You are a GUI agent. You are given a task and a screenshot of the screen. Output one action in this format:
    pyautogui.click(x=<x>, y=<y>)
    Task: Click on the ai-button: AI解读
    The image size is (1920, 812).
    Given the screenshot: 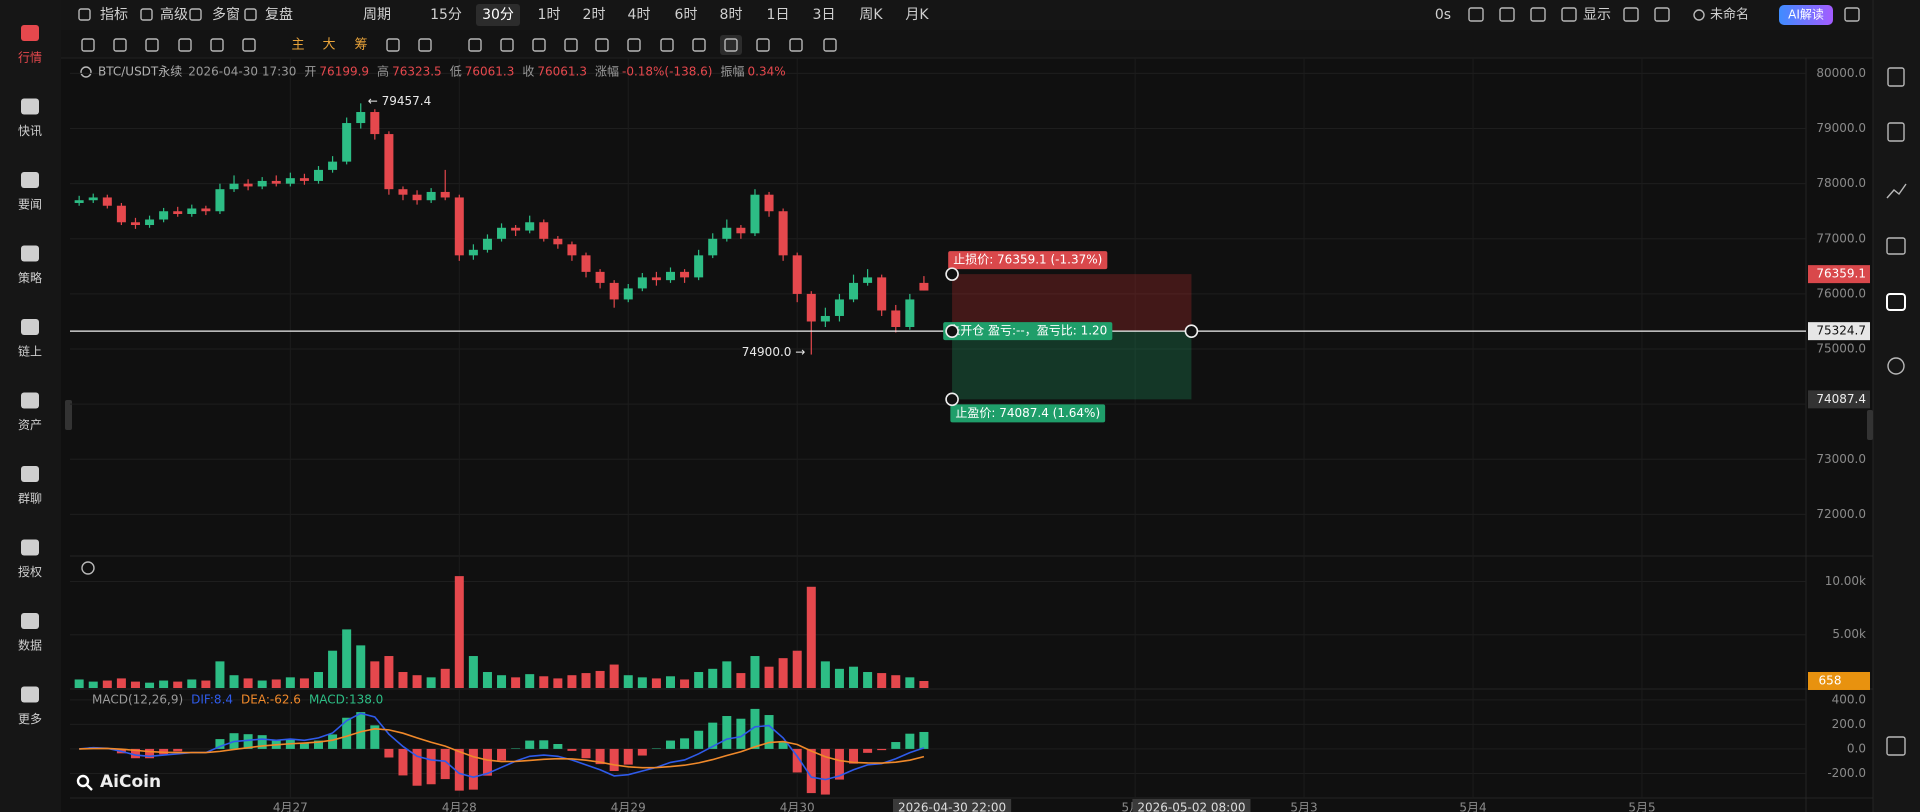 What is the action you would take?
    pyautogui.click(x=1806, y=15)
    